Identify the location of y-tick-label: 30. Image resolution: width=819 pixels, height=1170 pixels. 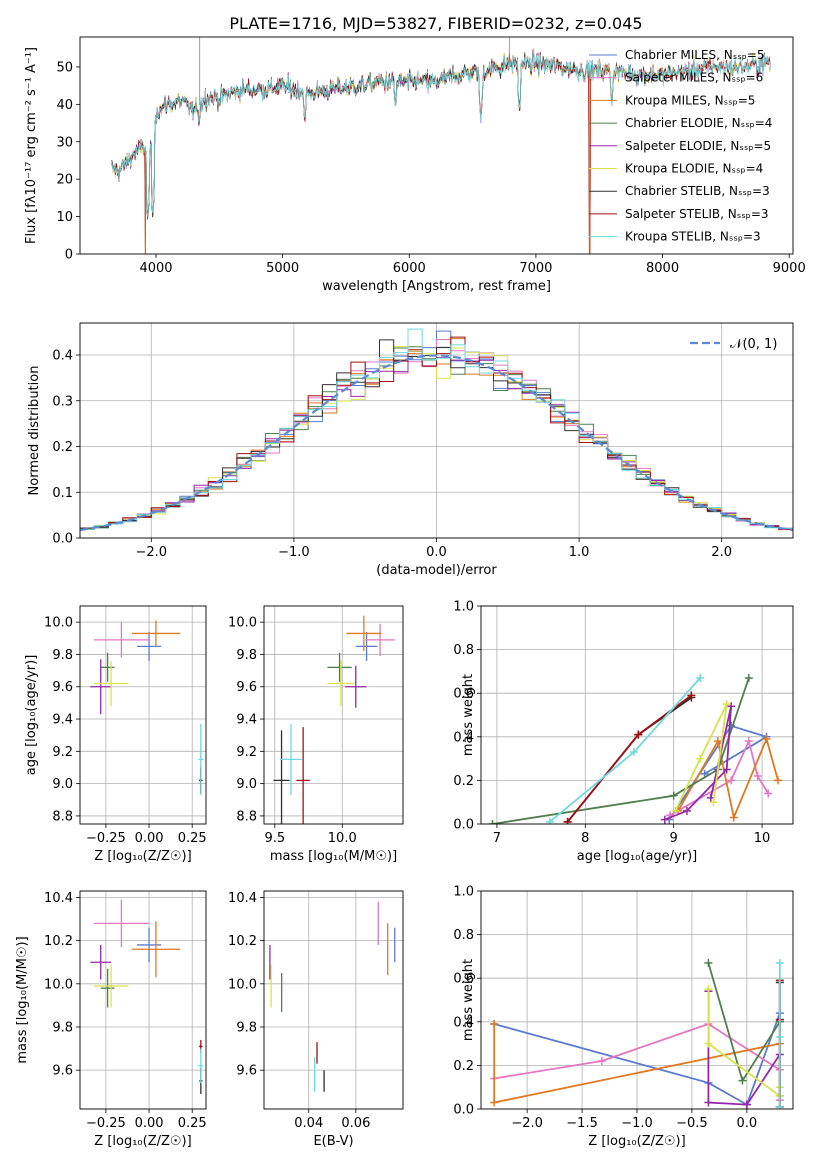
(64, 142).